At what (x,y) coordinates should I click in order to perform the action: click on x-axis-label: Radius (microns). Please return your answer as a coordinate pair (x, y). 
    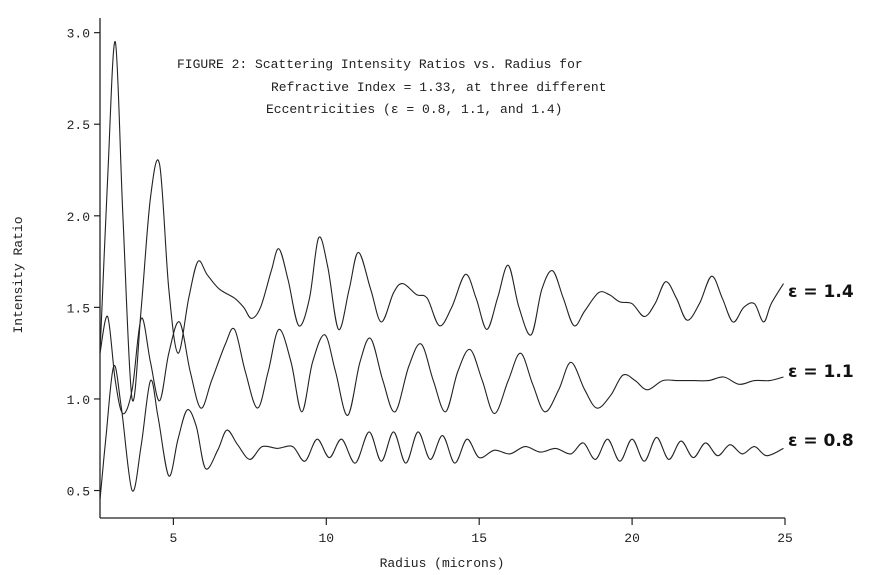
    Looking at the image, I should click on (442, 563).